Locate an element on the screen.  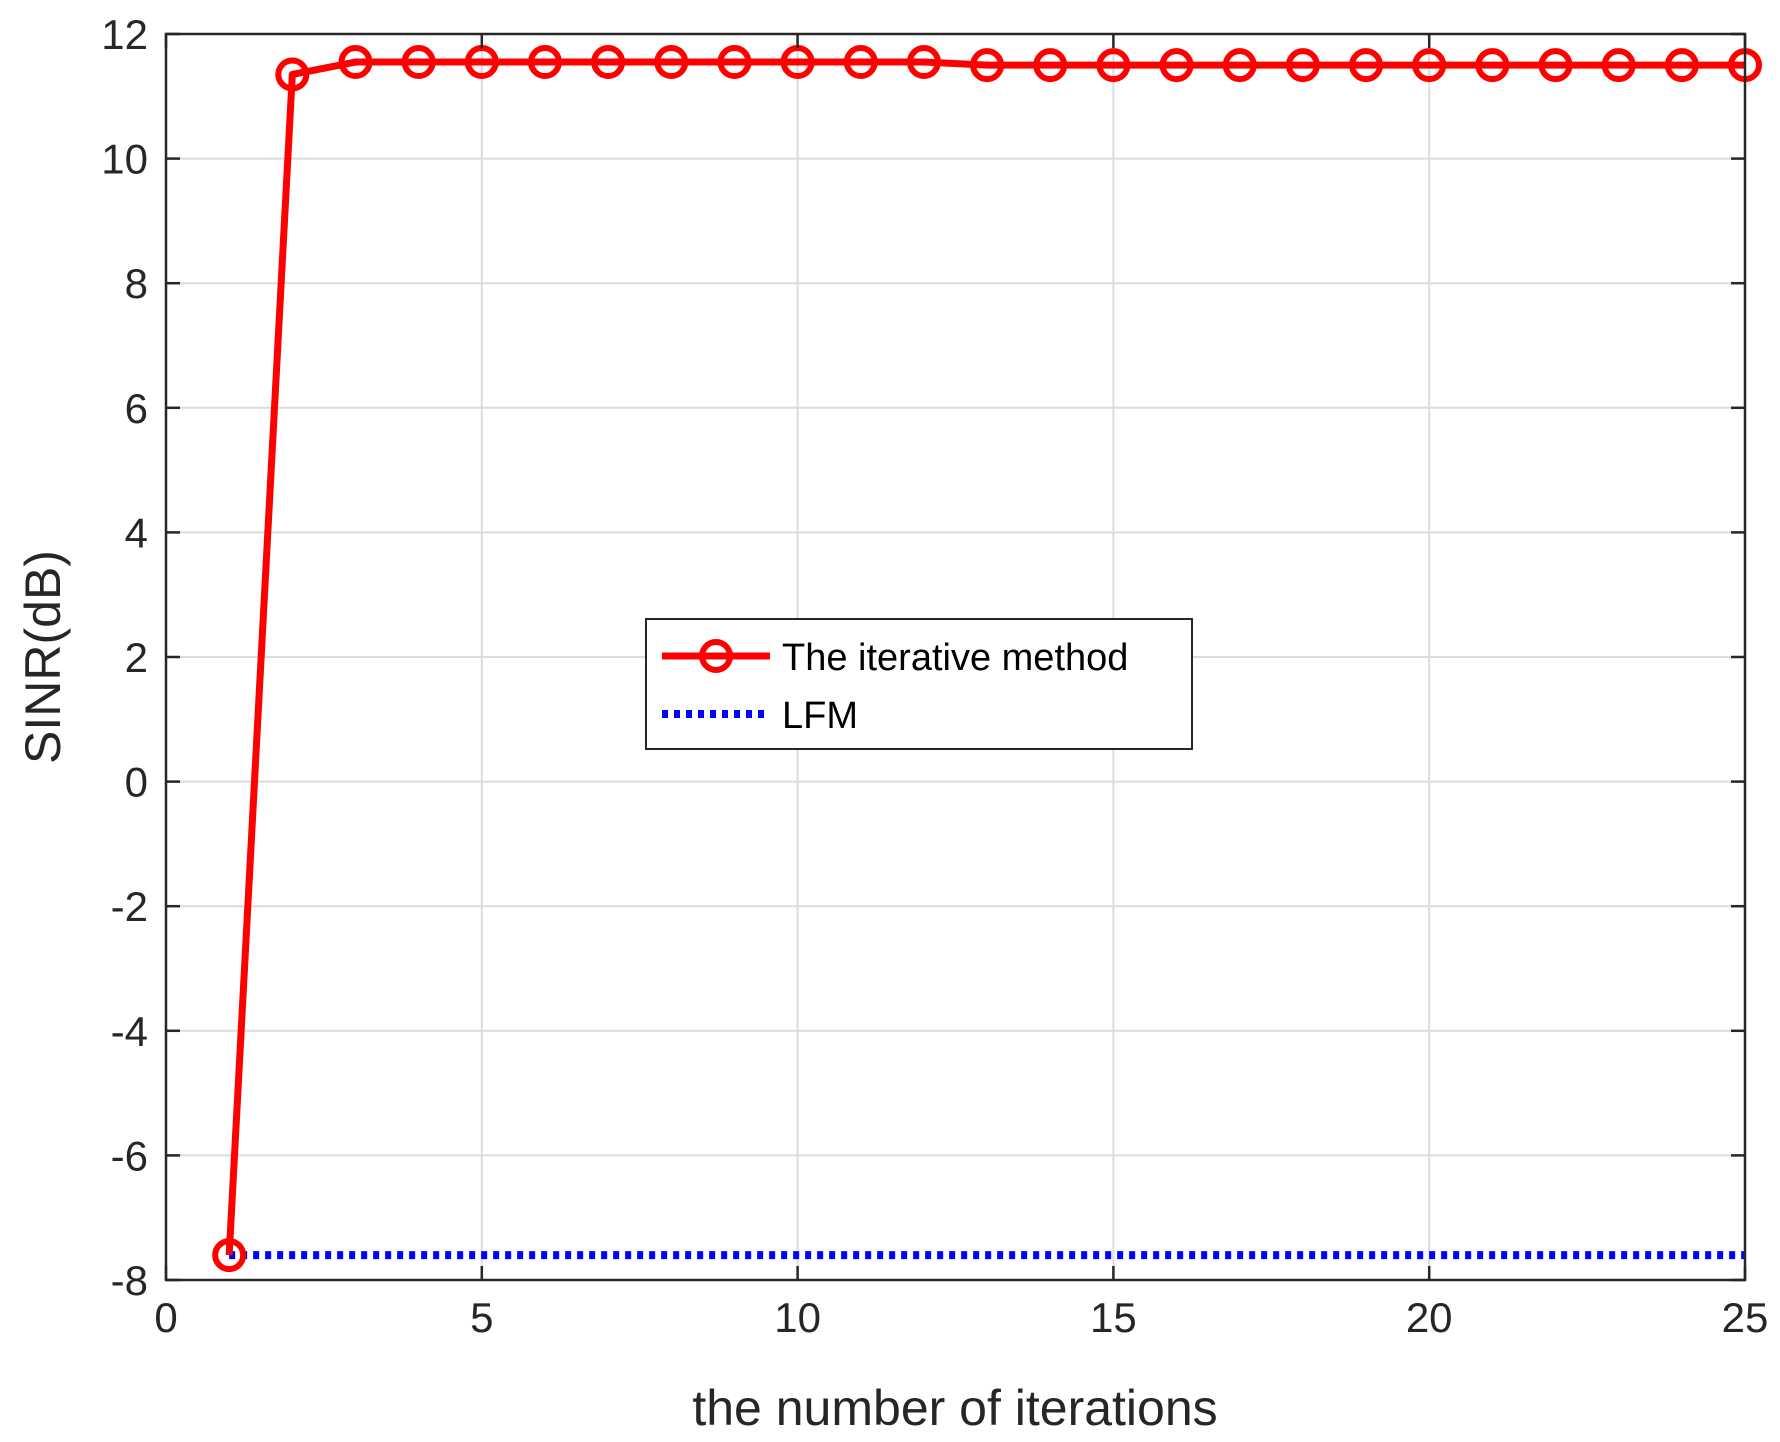
legend-label-iterative: The iterative method is located at coordinates (955, 658).